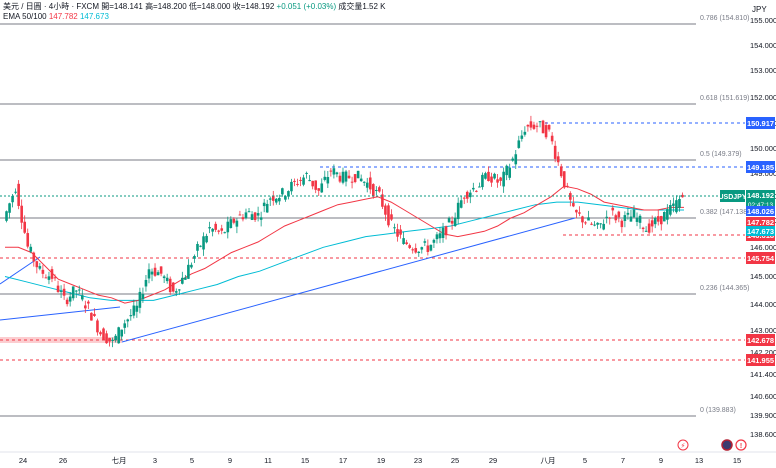  I want to click on y-tick-label: 155.000, so click(763, 20).